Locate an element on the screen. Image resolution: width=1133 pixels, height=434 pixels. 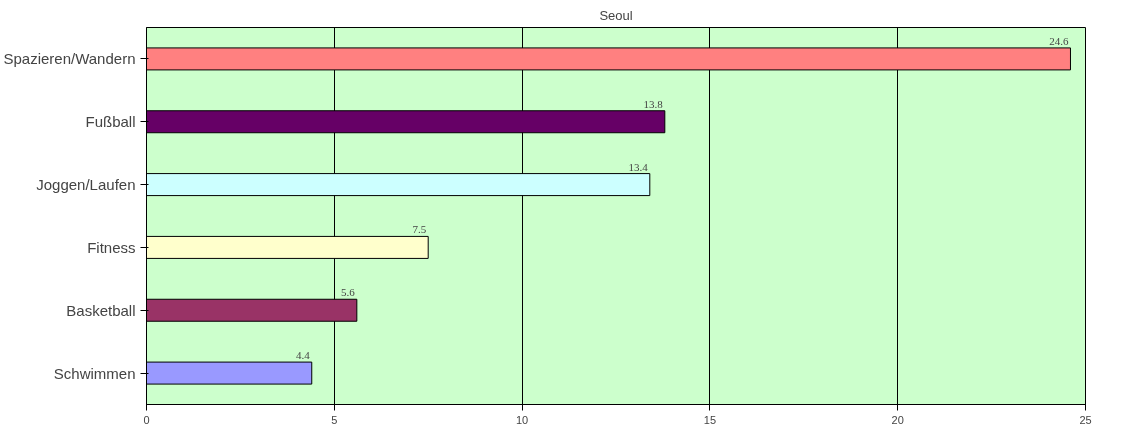
data-label: 7.5 is located at coordinates (419, 229).